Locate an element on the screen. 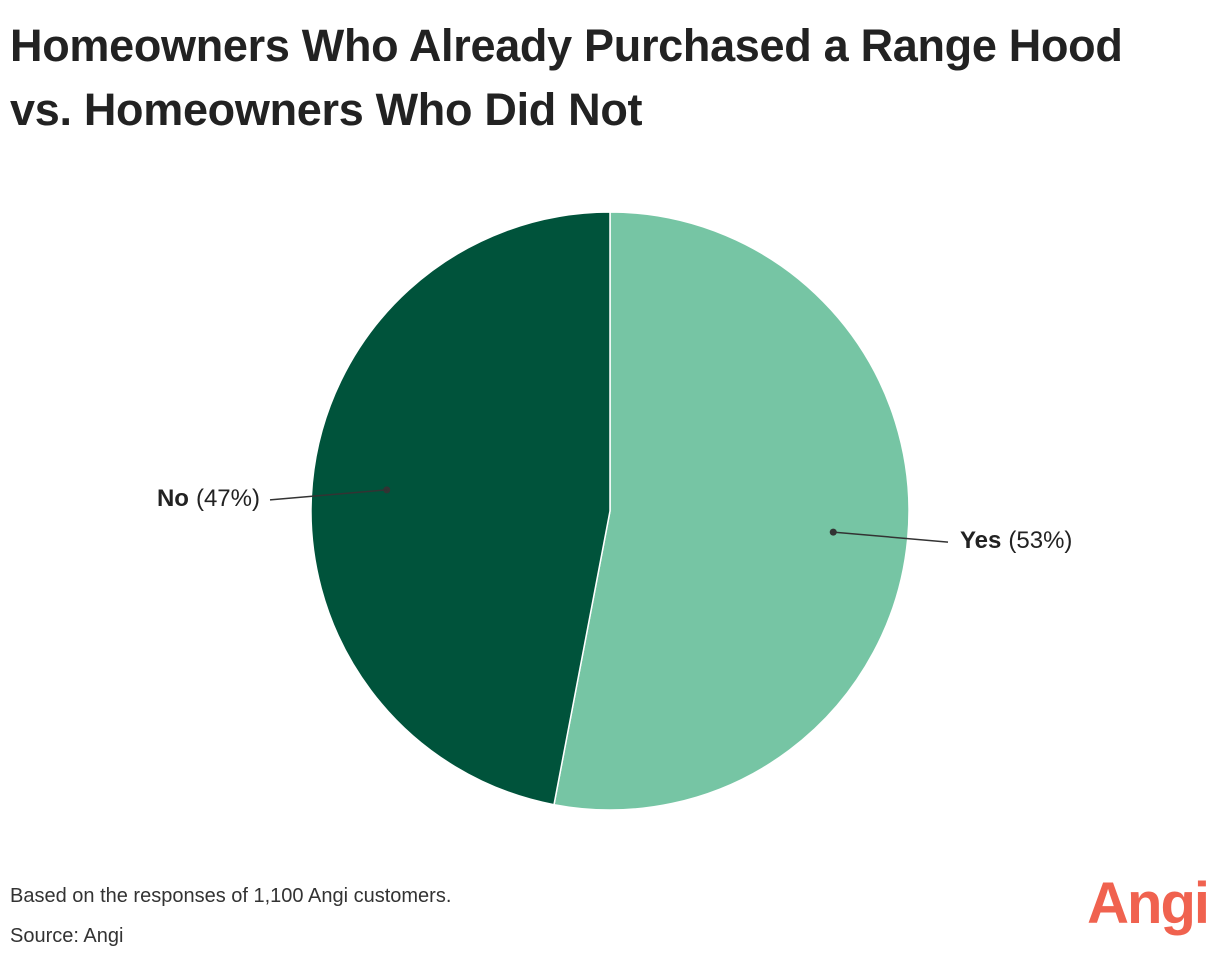 The height and width of the screenshot is (962, 1220). slice-label: Yes (53%) is located at coordinates (1016, 540).